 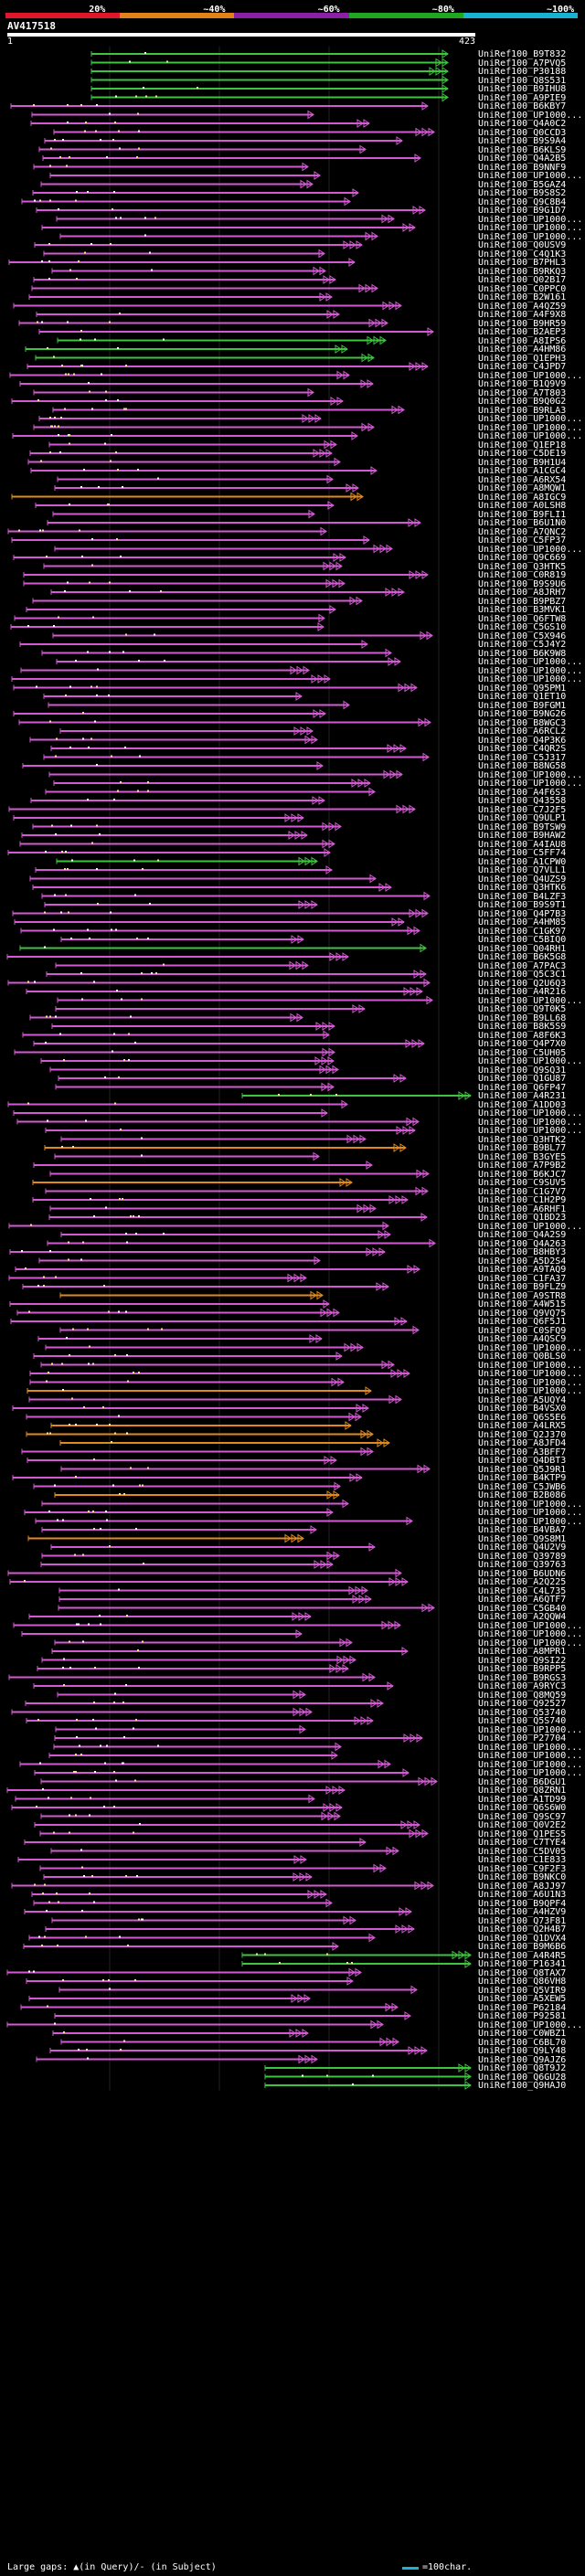 I want to click on hit-label: UniRef100_Q39789, so click(x=522, y=1556).